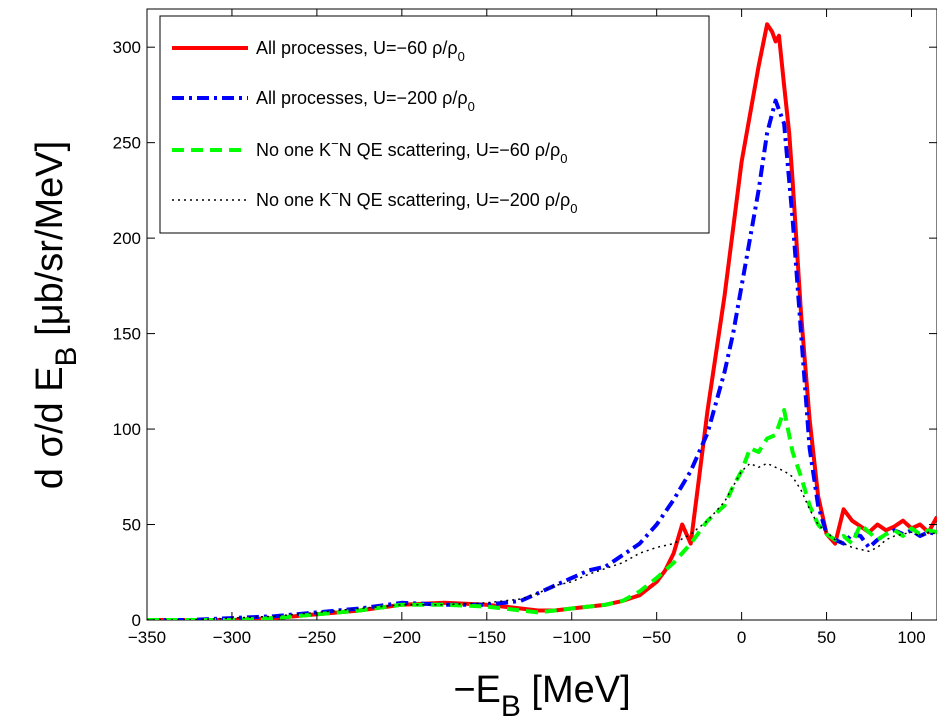 This screenshot has width=937, height=720. I want to click on x-tick-label: −300, so click(232, 637).